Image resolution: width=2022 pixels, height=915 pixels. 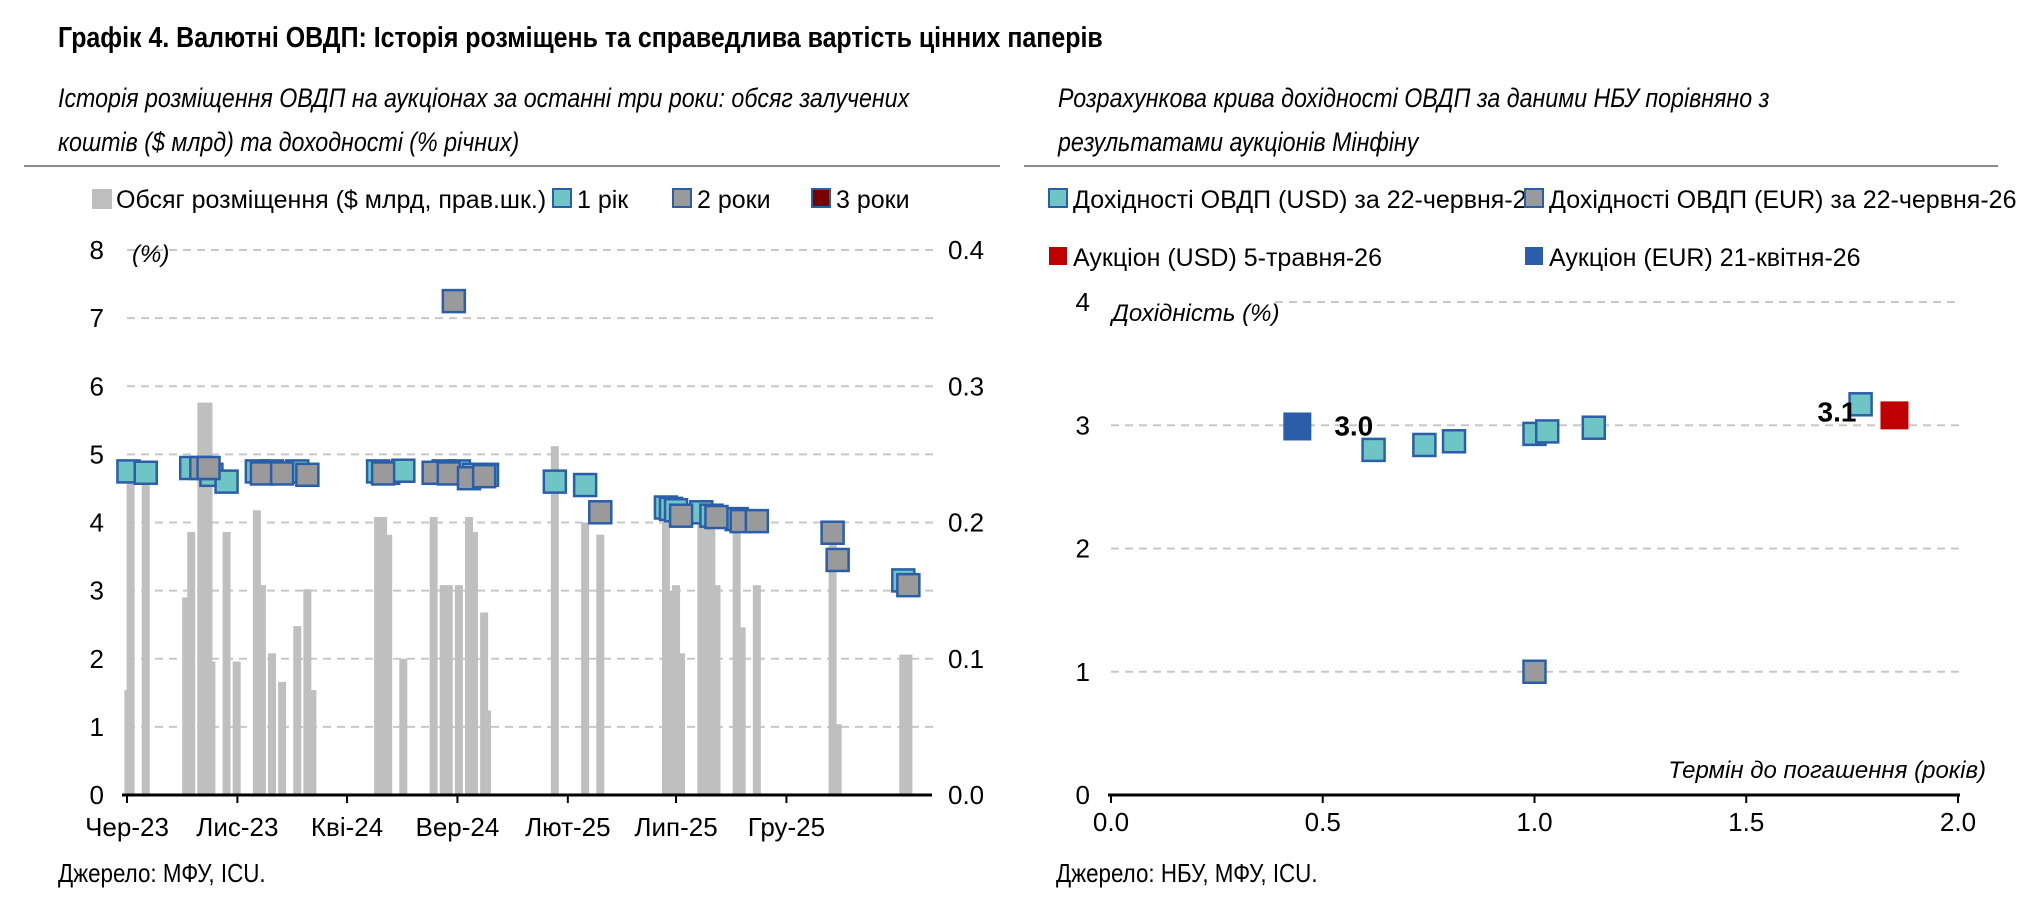 I want to click on legend-label: 3 роки, so click(x=873, y=200).